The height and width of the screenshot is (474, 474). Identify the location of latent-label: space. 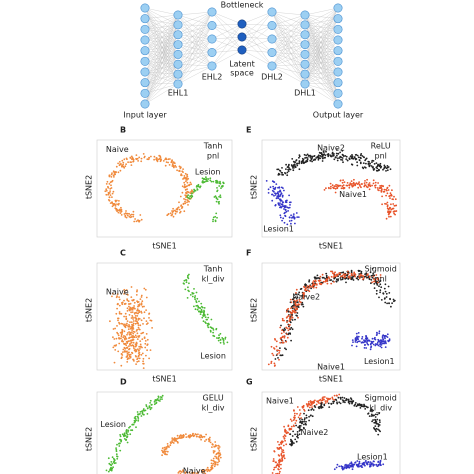
(242, 73).